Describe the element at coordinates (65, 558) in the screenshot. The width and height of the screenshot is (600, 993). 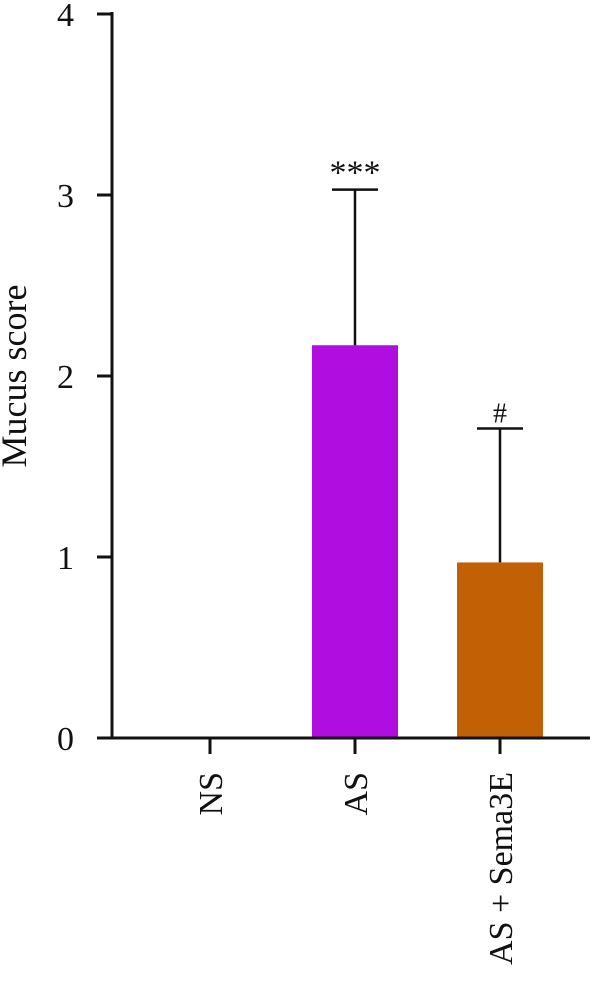
I see `y-tick-label: 1` at that location.